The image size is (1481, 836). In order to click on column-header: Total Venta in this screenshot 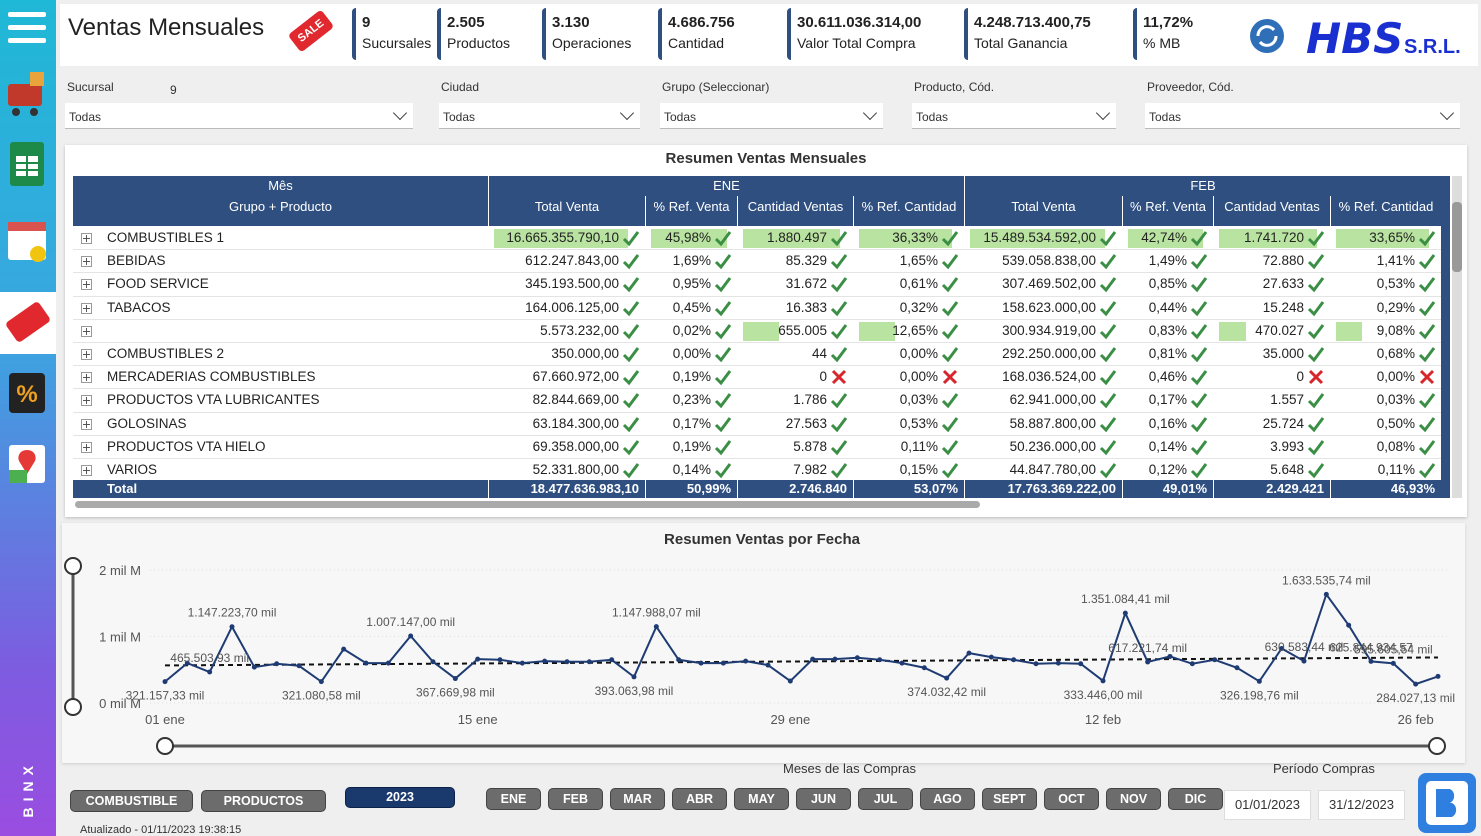, I will do `click(1043, 211)`.